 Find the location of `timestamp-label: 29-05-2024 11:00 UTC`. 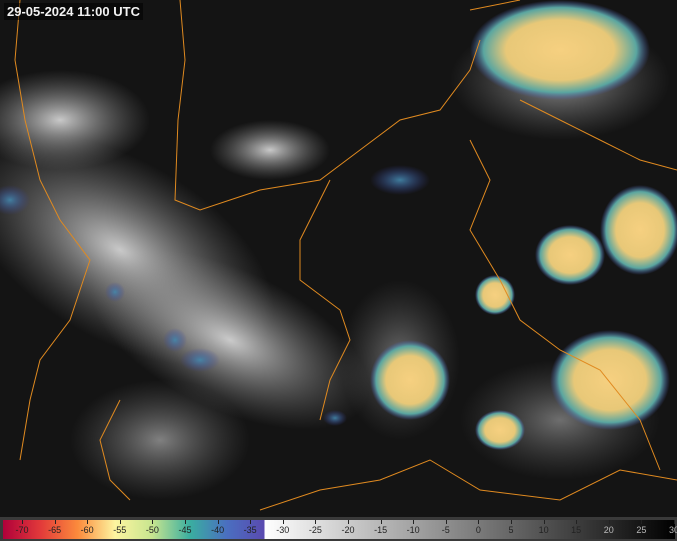

timestamp-label: 29-05-2024 11:00 UTC is located at coordinates (73, 11).